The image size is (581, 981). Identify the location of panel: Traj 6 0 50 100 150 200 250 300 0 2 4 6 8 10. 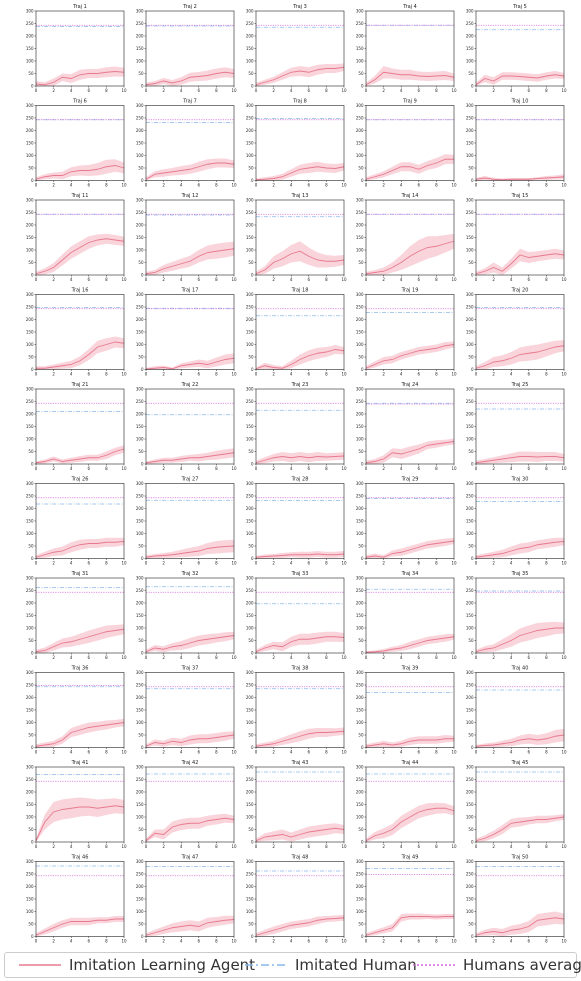
(76, 143).